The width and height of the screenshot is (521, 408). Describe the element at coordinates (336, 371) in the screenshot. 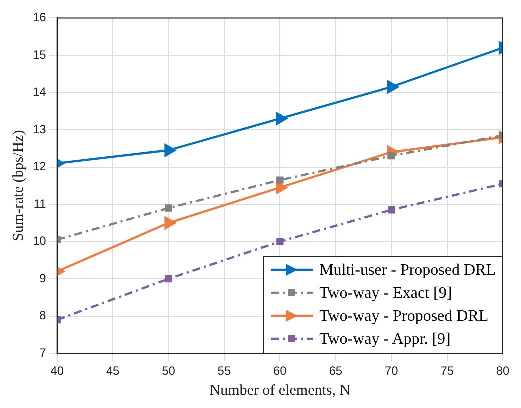

I see `x-tick-label: 65` at that location.